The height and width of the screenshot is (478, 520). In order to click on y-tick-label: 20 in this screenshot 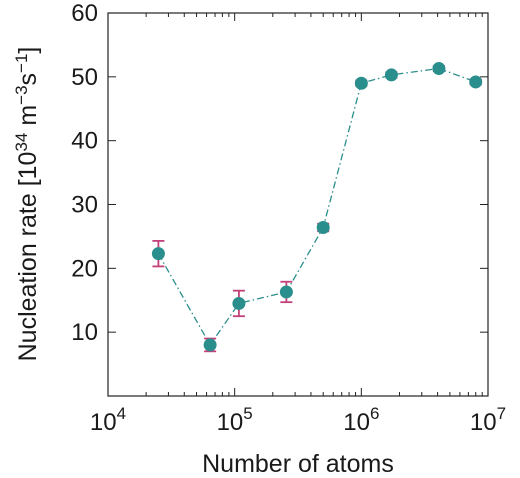, I will do `click(84, 268)`.